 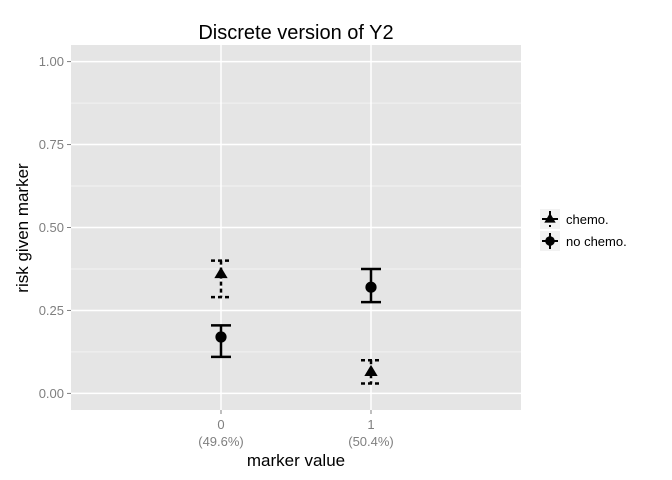 I want to click on legend-label: no chemo., so click(x=596, y=241).